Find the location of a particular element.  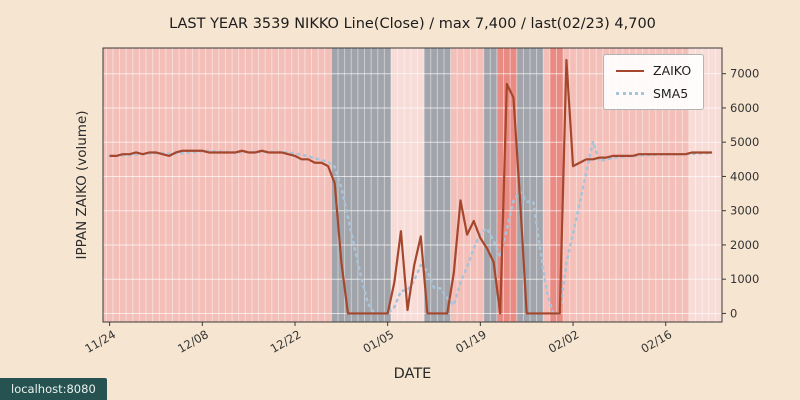

svg-text: 12/08 is located at coordinates (193, 341).